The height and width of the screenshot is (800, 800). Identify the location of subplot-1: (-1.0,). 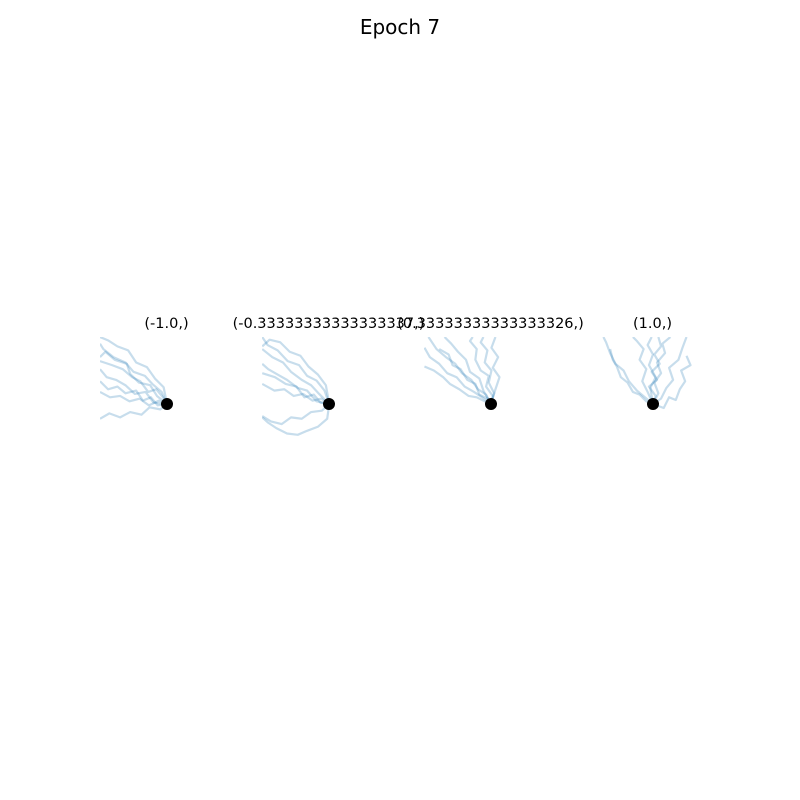
(144, 368).